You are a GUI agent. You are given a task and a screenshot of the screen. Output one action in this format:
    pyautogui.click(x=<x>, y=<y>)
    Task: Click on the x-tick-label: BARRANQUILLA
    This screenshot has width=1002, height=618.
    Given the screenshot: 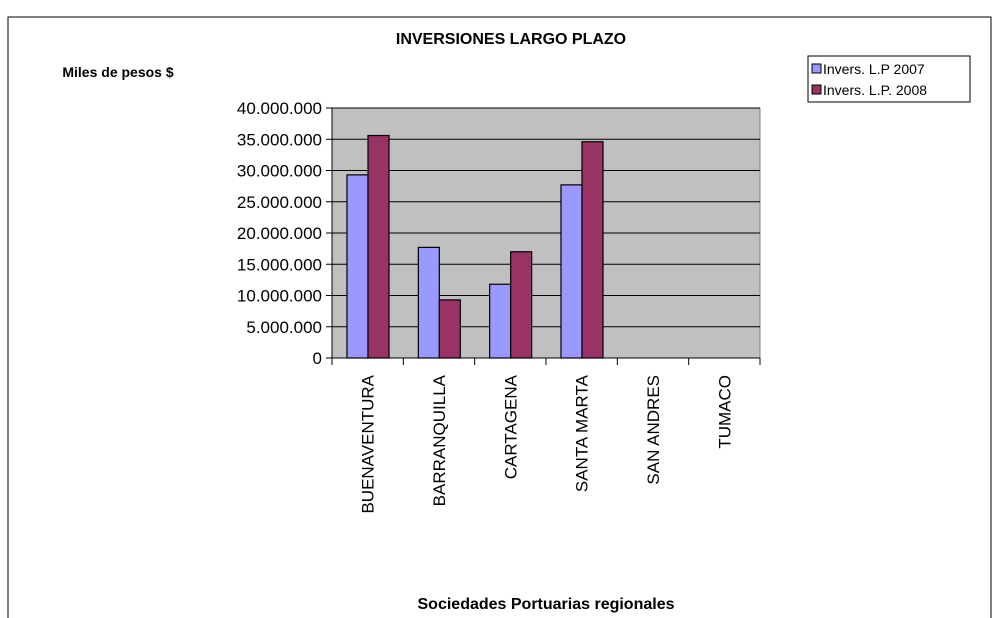 What is the action you would take?
    pyautogui.click(x=439, y=440)
    